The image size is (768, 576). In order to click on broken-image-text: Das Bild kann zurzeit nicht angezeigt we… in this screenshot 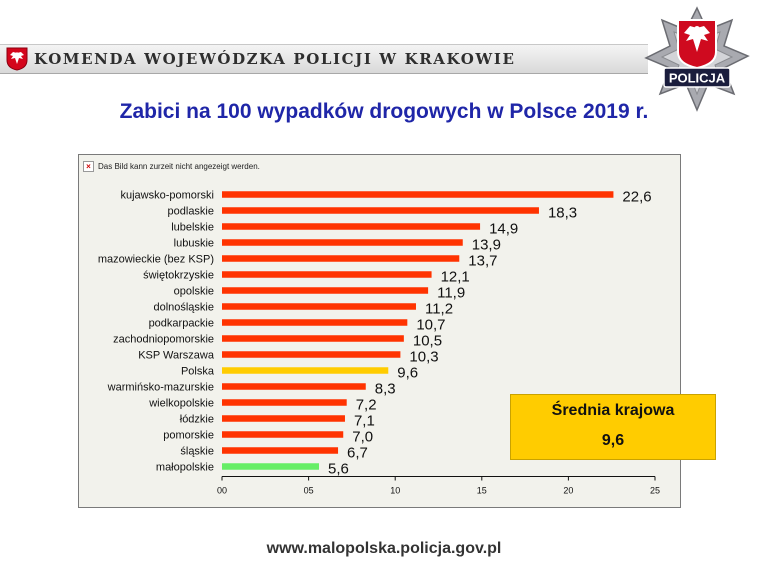, I will do `click(179, 166)`.